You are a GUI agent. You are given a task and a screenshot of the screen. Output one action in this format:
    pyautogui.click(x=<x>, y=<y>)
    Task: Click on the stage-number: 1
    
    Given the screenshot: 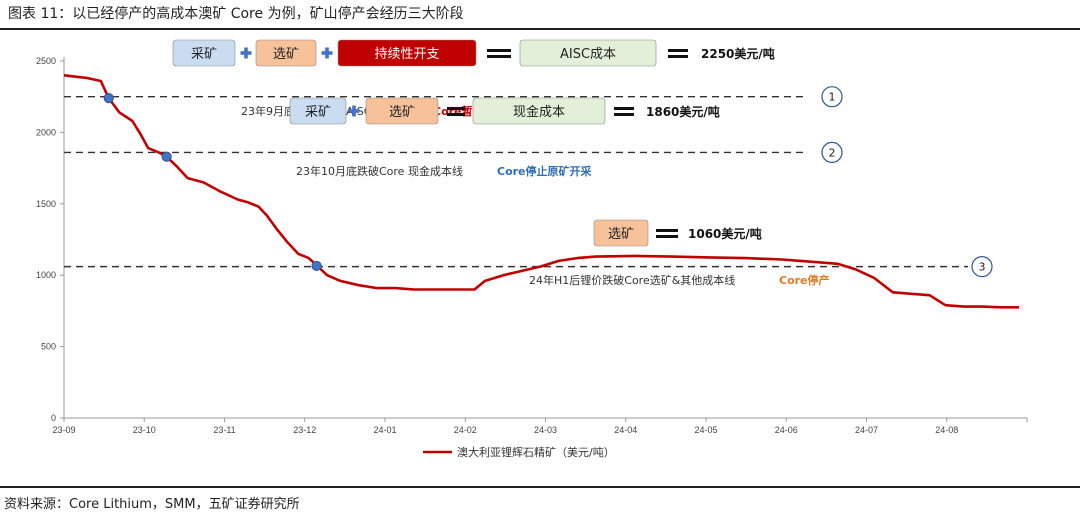 What is the action you would take?
    pyautogui.click(x=832, y=97)
    